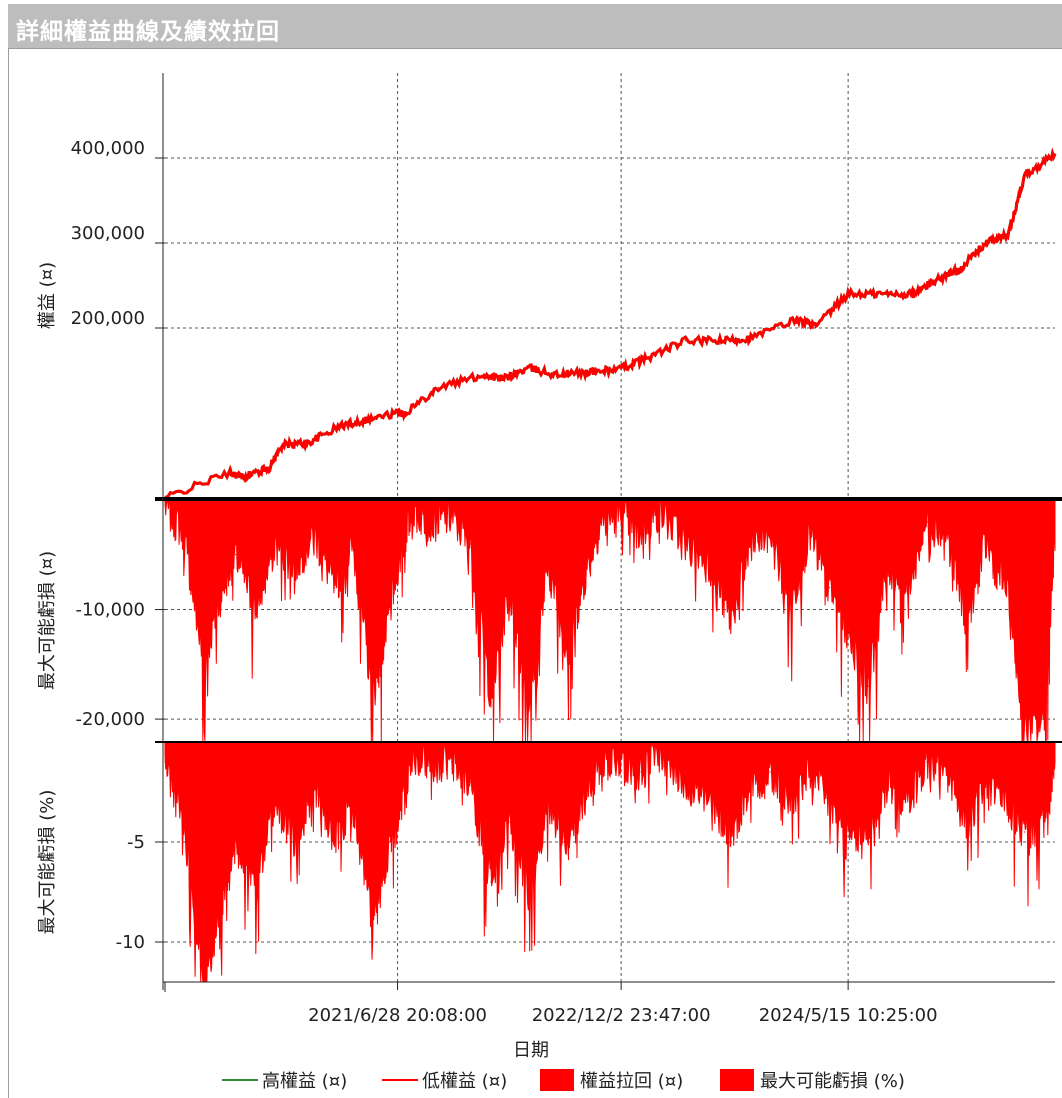 Image resolution: width=1062 pixels, height=1098 pixels. Describe the element at coordinates (110, 610) in the screenshot. I see `pullback-y-tick-label-0: -10,000` at that location.